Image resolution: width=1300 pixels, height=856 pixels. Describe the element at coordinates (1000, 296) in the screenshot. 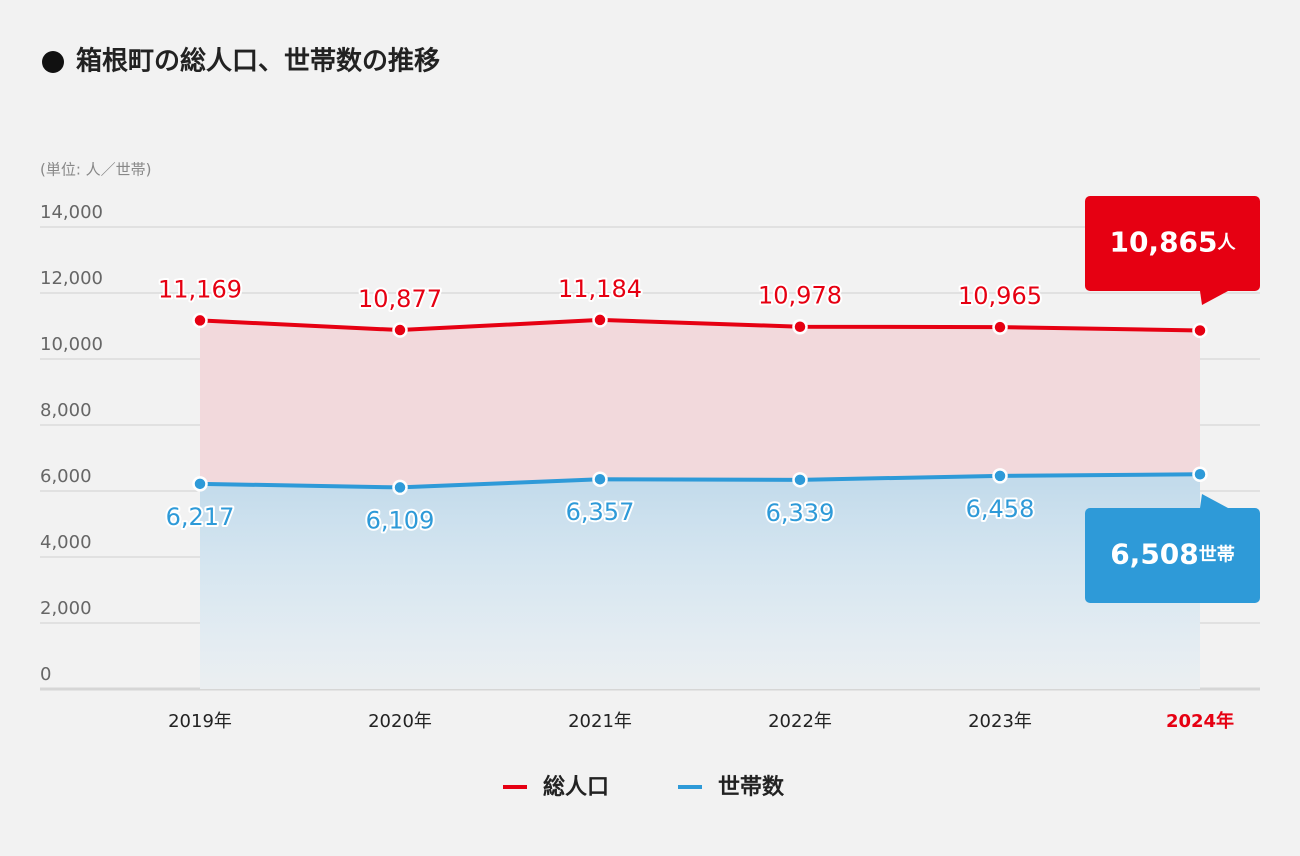

I see `value-label: 10,965` at that location.